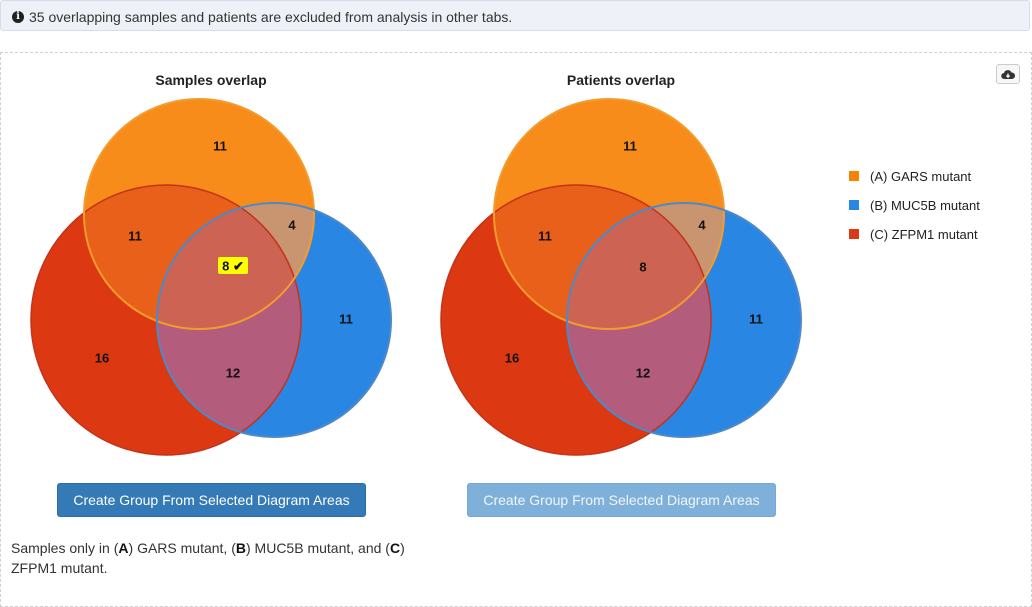  I want to click on legend-key-c: (C), so click(879, 234).